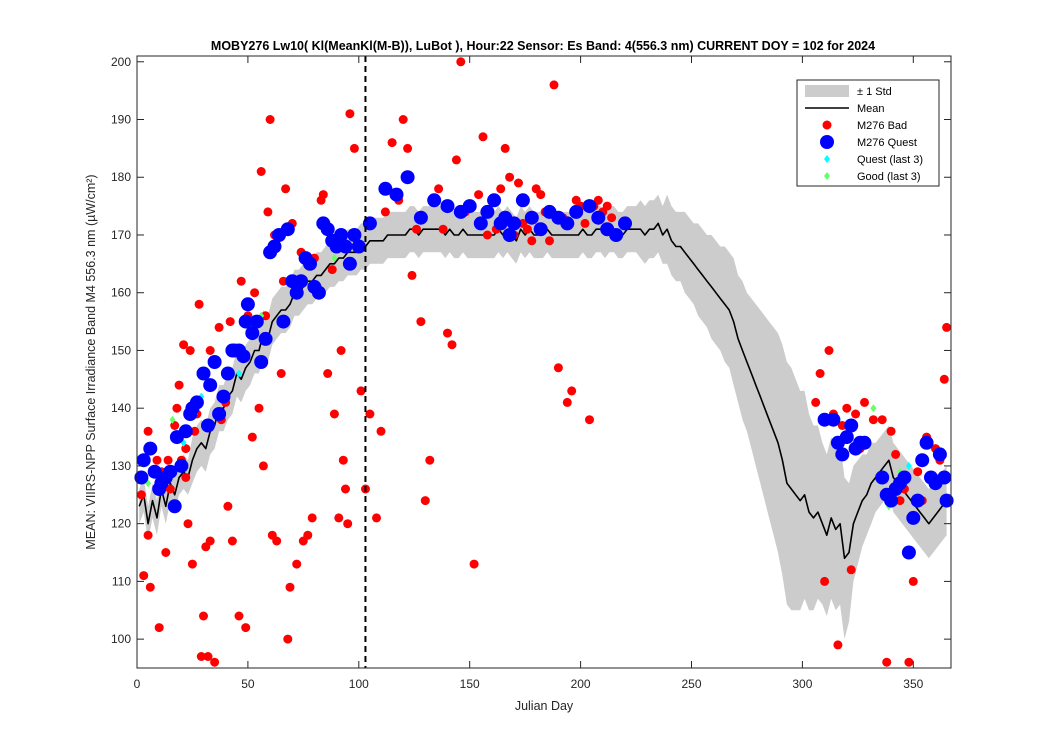 The height and width of the screenshot is (750, 1050). I want to click on legend-box, so click(868, 133).